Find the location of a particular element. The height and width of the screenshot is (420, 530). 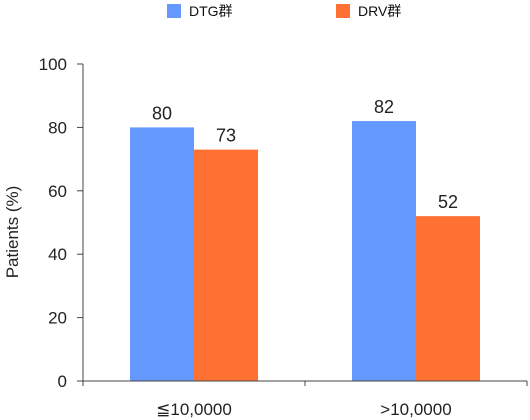

y-tick-label: 60 is located at coordinates (57, 191).